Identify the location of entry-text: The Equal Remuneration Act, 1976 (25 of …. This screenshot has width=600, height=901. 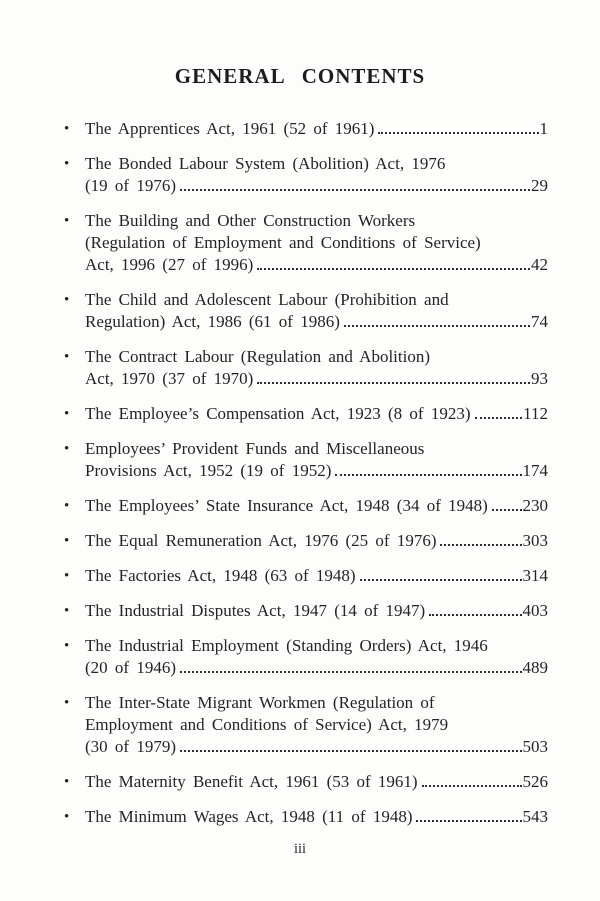
(316, 541).